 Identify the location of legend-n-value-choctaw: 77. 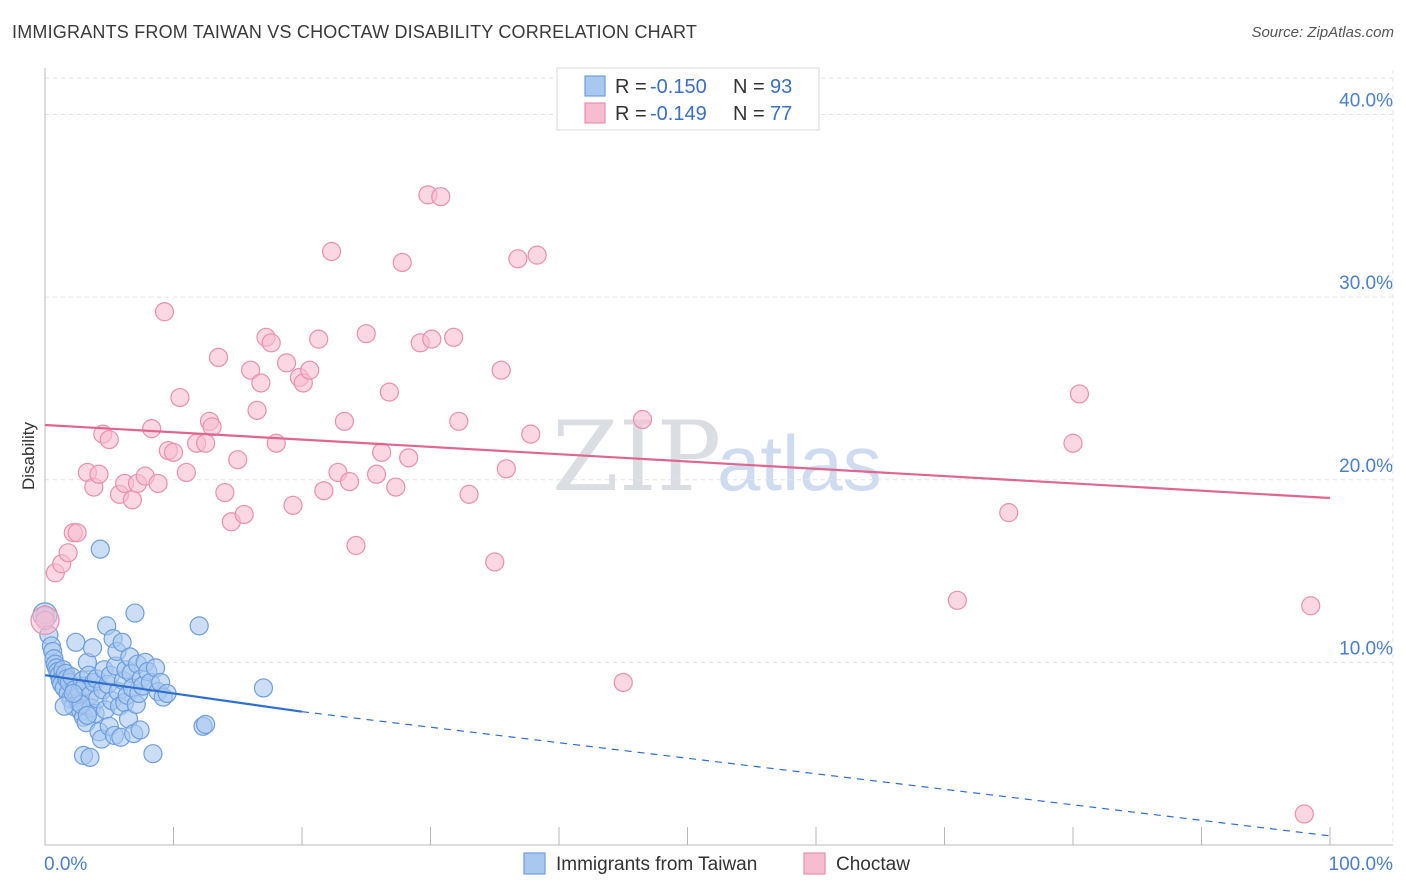
(781, 114).